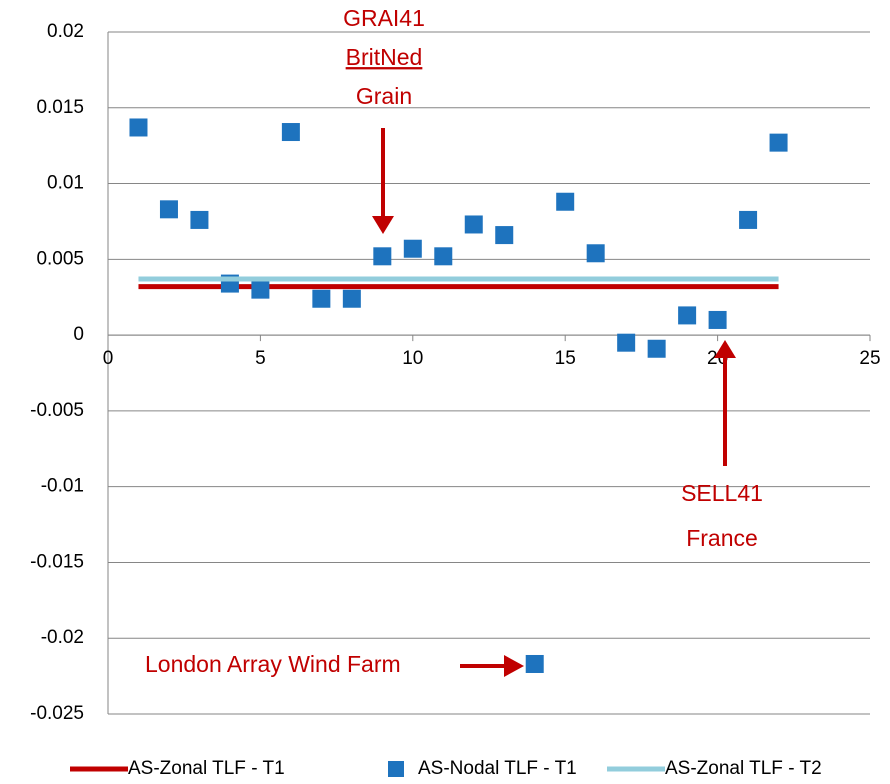 The image size is (890, 784). Describe the element at coordinates (60, 258) in the screenshot. I see `y-tick-label: 0.005` at that location.